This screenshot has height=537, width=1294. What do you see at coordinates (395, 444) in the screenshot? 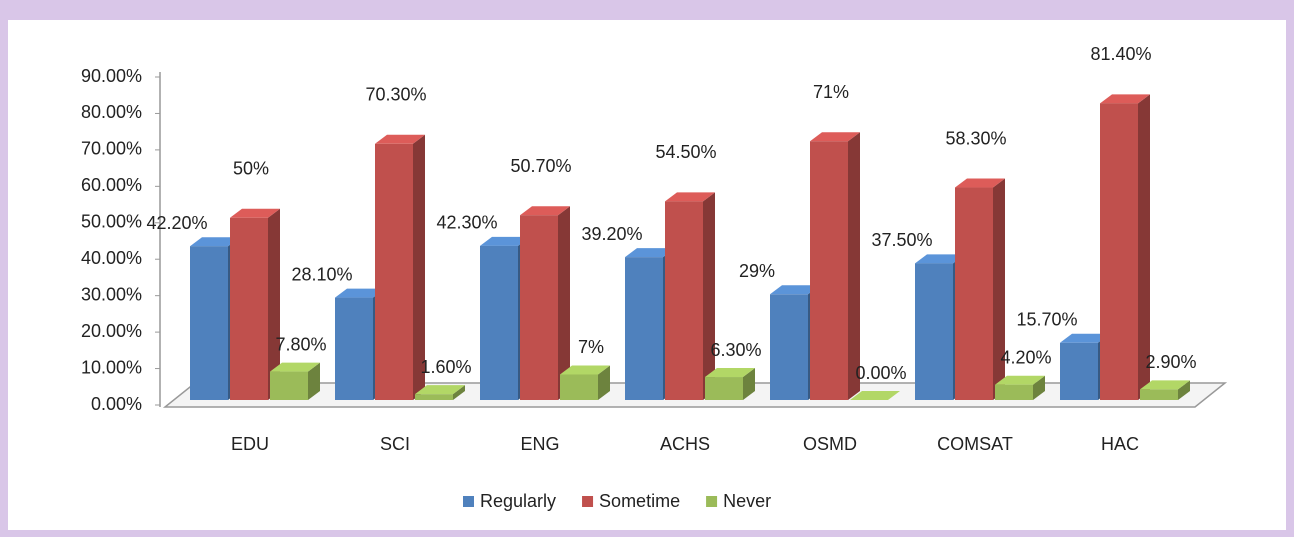
I see `x-tick-label: SCI` at bounding box center [395, 444].